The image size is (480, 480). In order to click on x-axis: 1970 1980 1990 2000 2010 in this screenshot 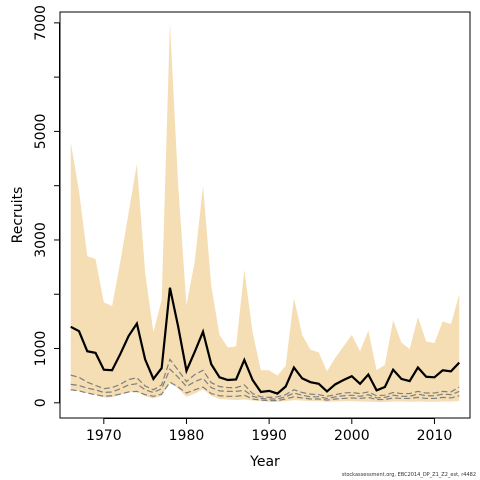, I will do `click(269, 431)`.